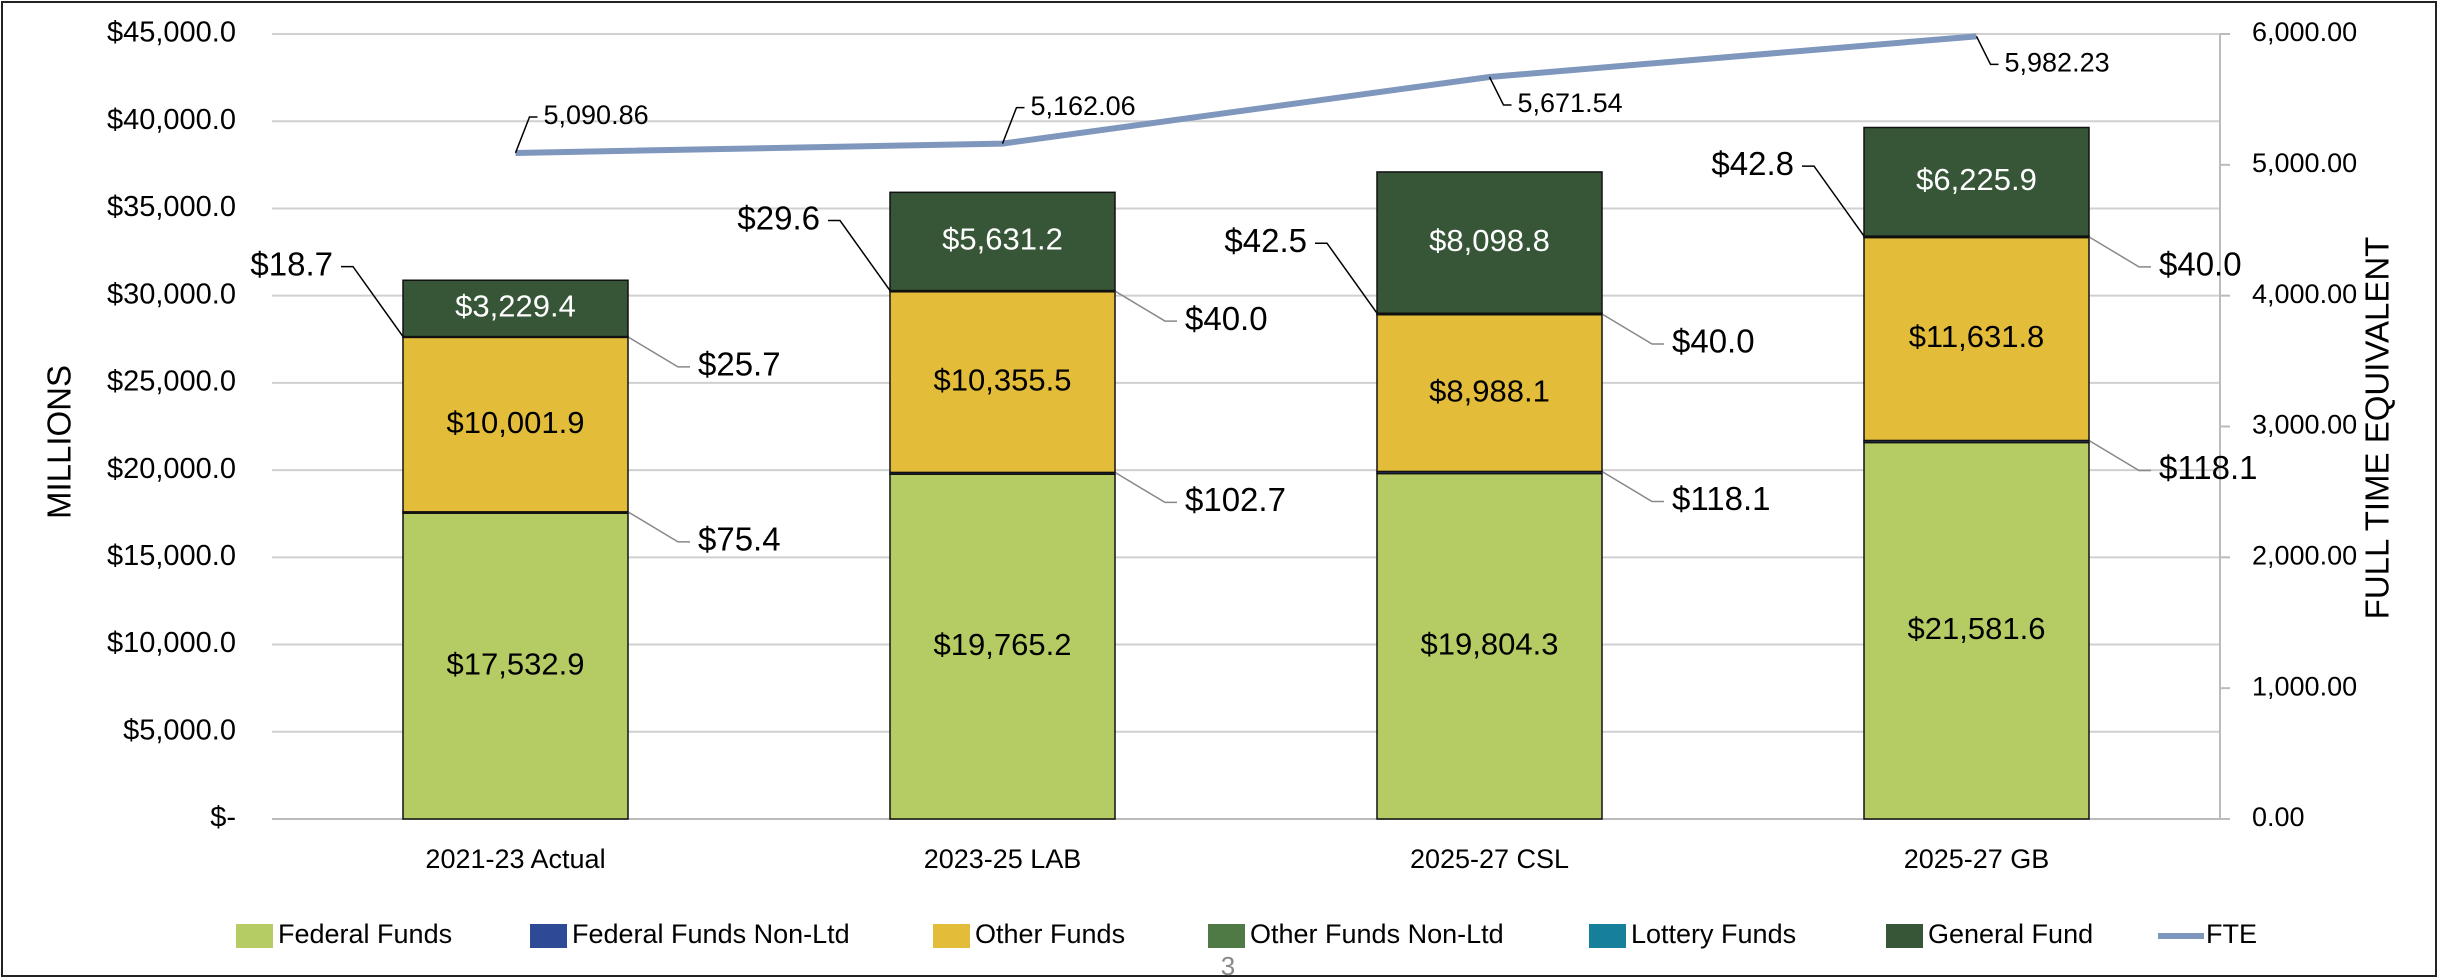 This screenshot has height=978, width=2438. What do you see at coordinates (1377, 934) in the screenshot?
I see `legend-label: Other Funds Non-Ltd` at bounding box center [1377, 934].